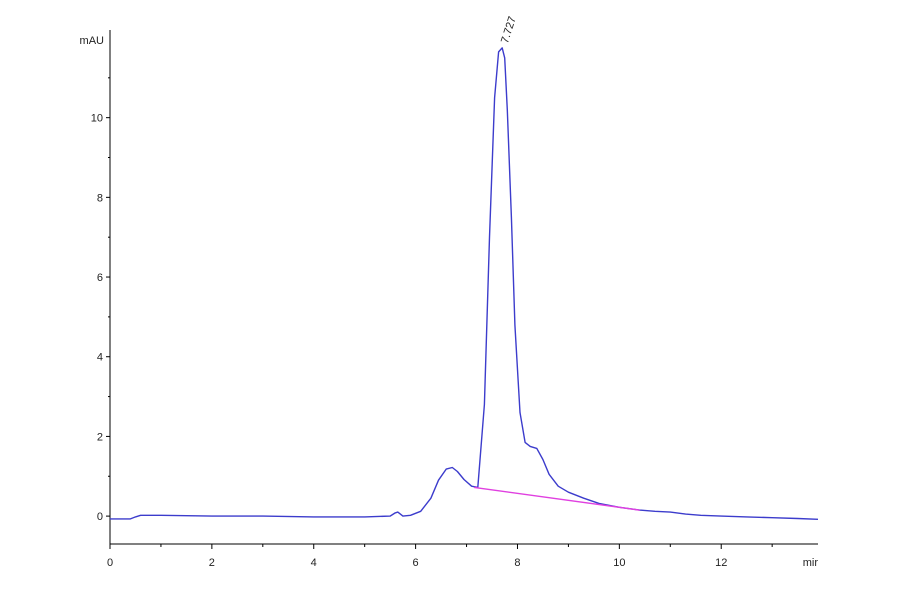  I want to click on y-tick-label: 10, so click(97, 119).